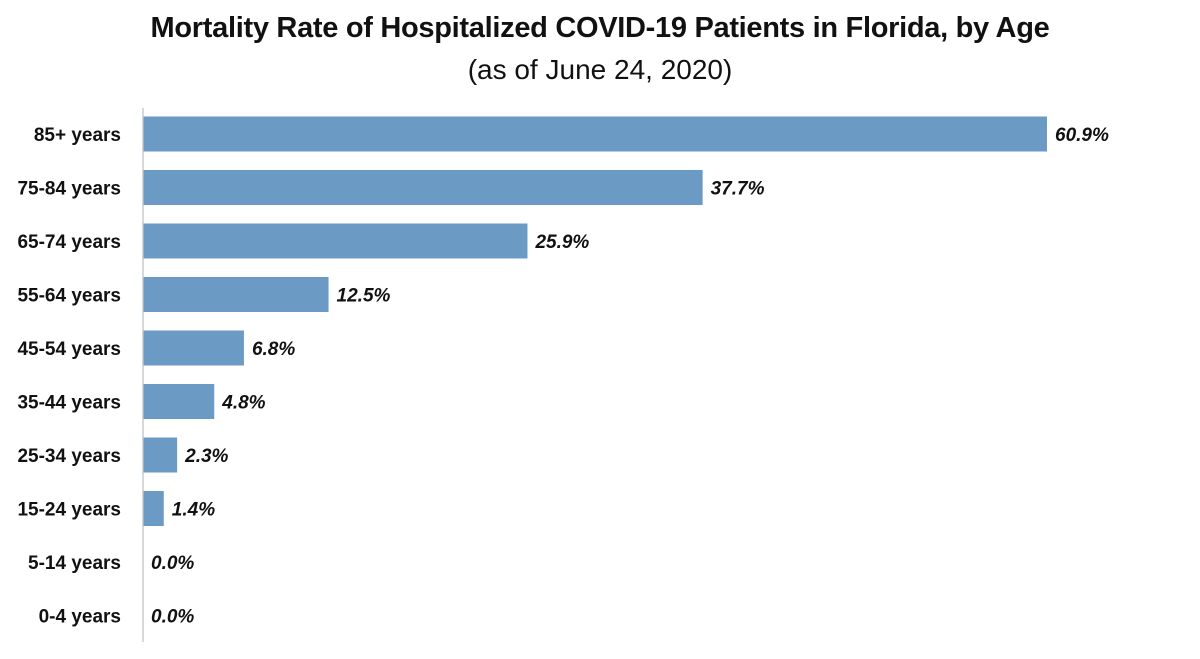  I want to click on chart-subtitle: (as of June 24, 2020), so click(600, 69).